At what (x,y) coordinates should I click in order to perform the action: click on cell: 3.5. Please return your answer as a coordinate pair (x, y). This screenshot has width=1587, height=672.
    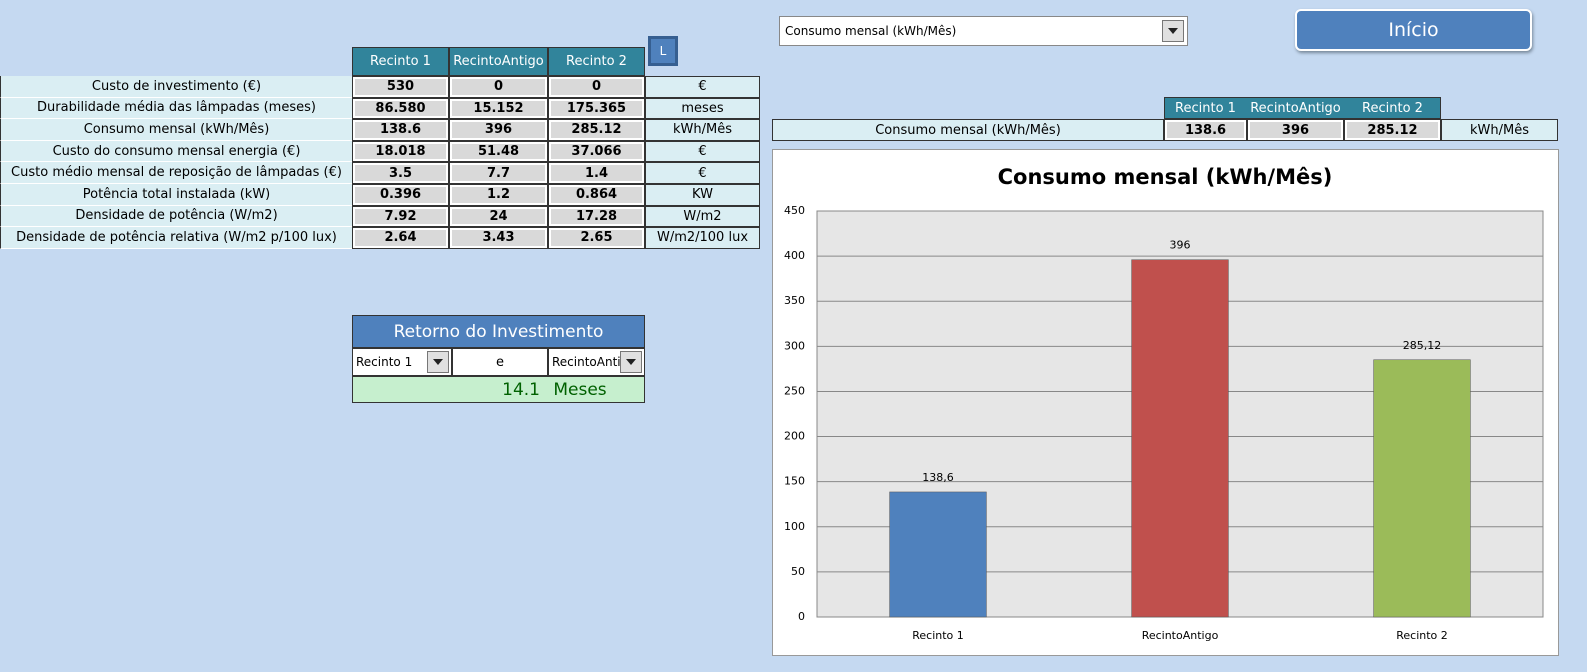
    Looking at the image, I should click on (400, 173).